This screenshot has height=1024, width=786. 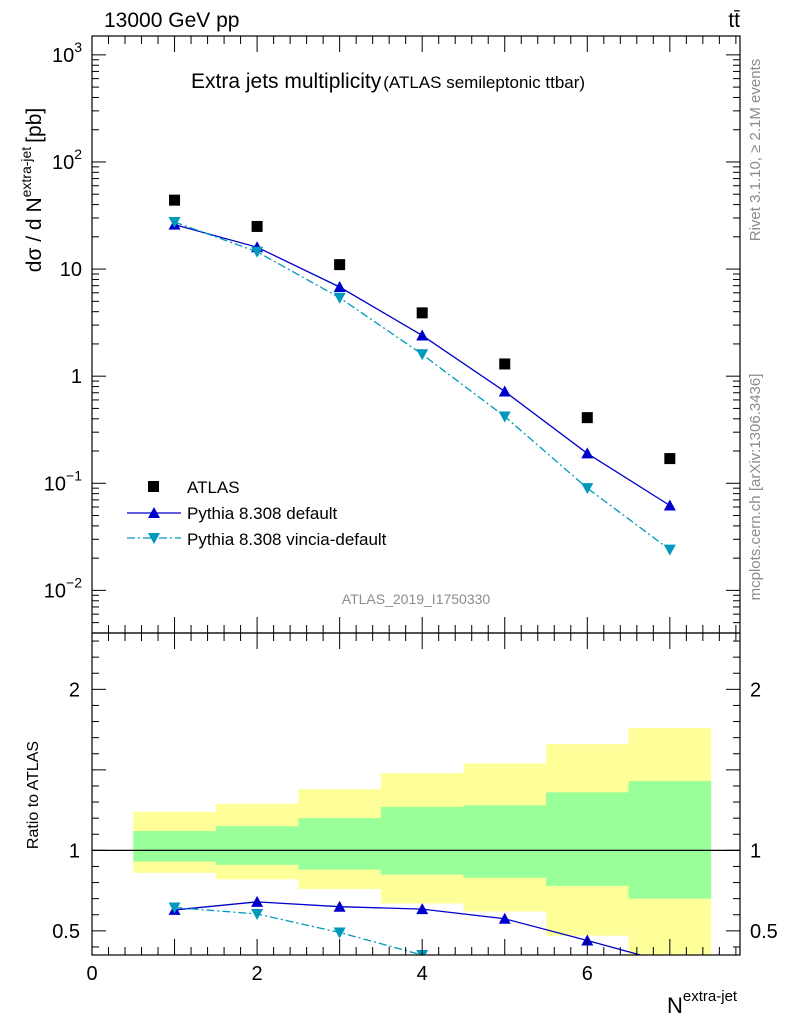 I want to click on main-y-tick-label: 1, so click(x=76, y=377).